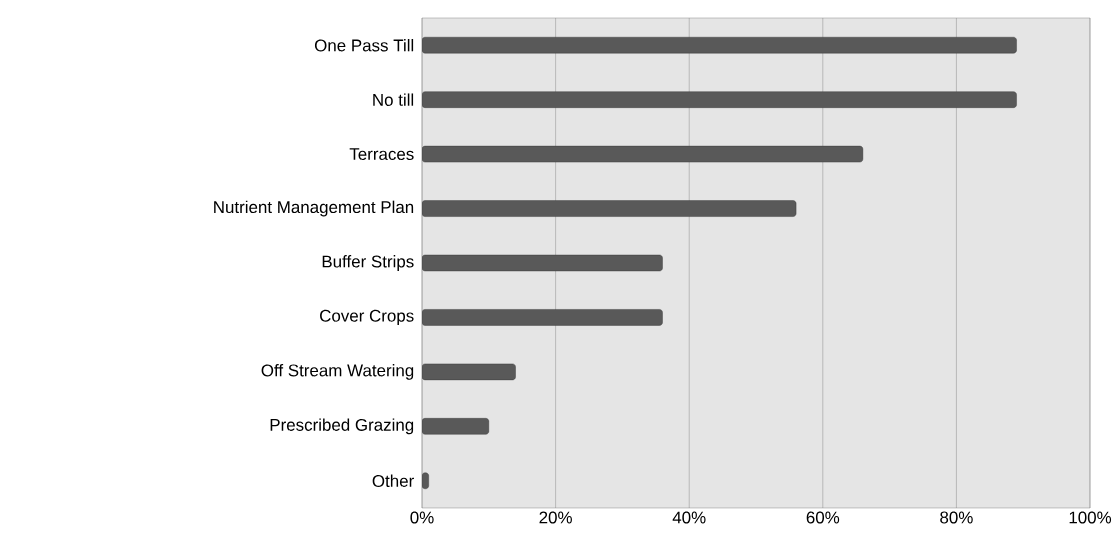 The width and height of the screenshot is (1118, 560). What do you see at coordinates (364, 45) in the screenshot?
I see `y-tick-label: One Pass Till` at bounding box center [364, 45].